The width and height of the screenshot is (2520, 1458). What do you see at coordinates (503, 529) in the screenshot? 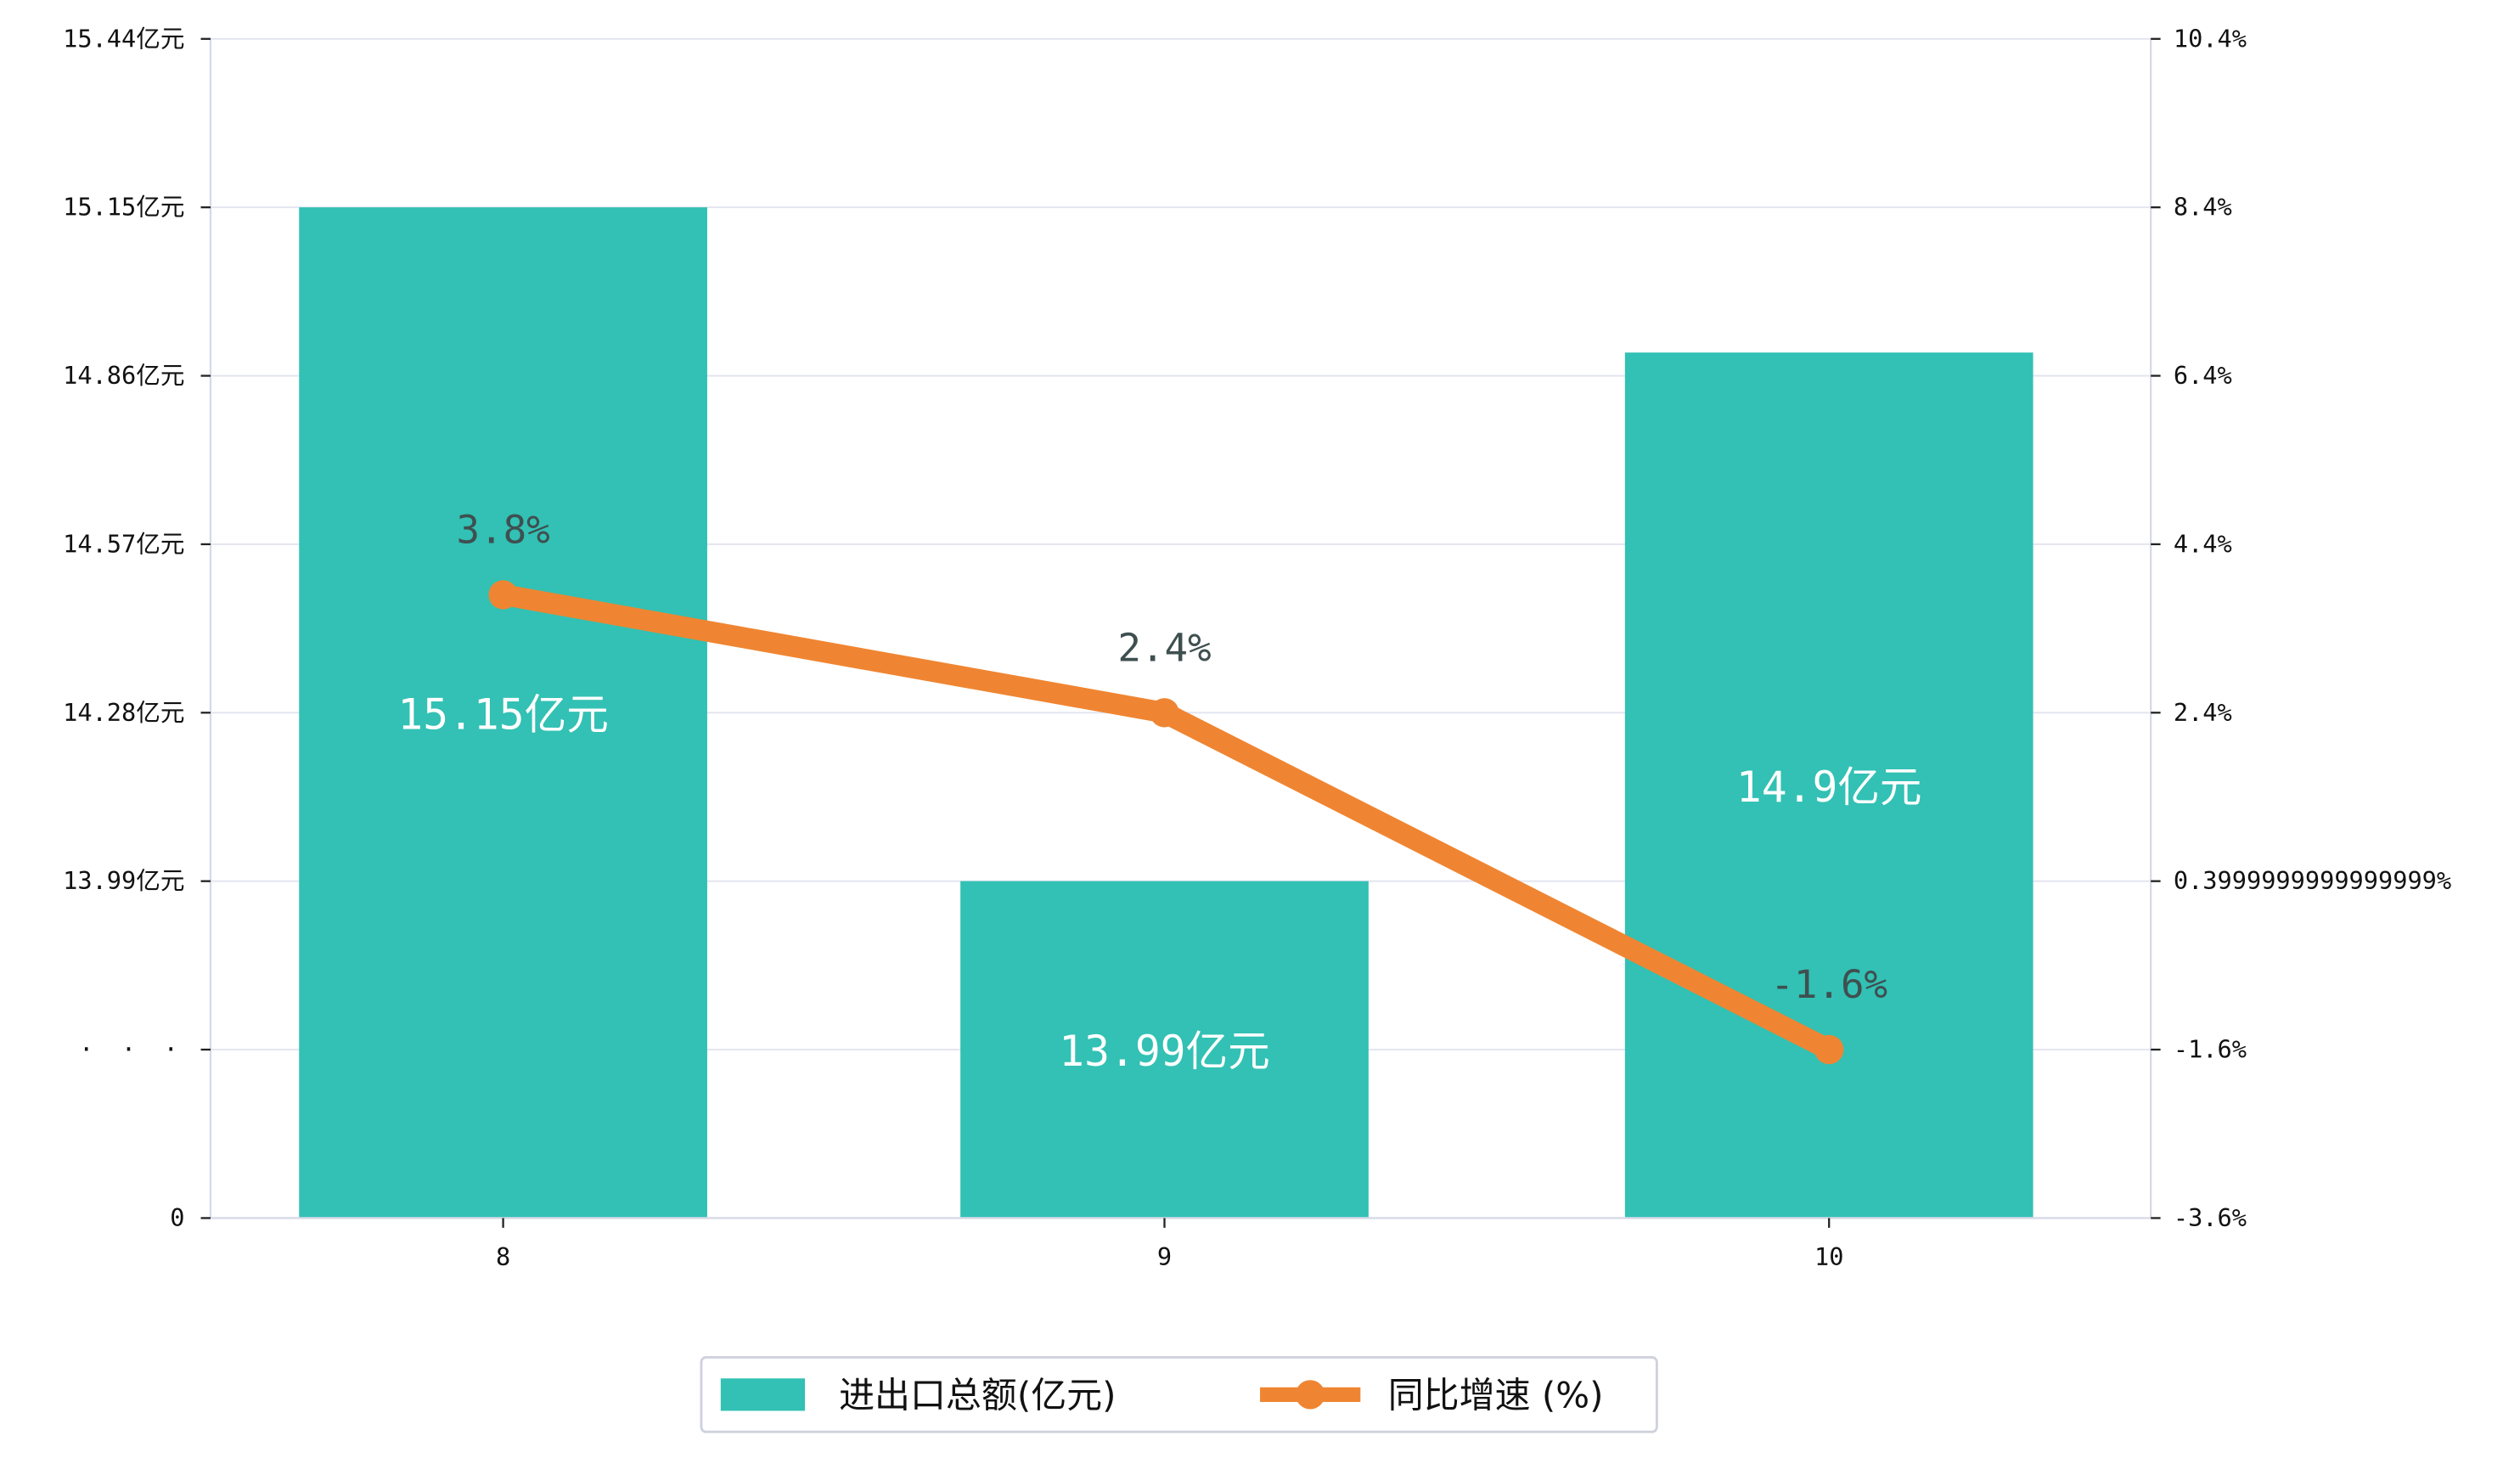
I see `growth-value-label: 3.8%` at bounding box center [503, 529].